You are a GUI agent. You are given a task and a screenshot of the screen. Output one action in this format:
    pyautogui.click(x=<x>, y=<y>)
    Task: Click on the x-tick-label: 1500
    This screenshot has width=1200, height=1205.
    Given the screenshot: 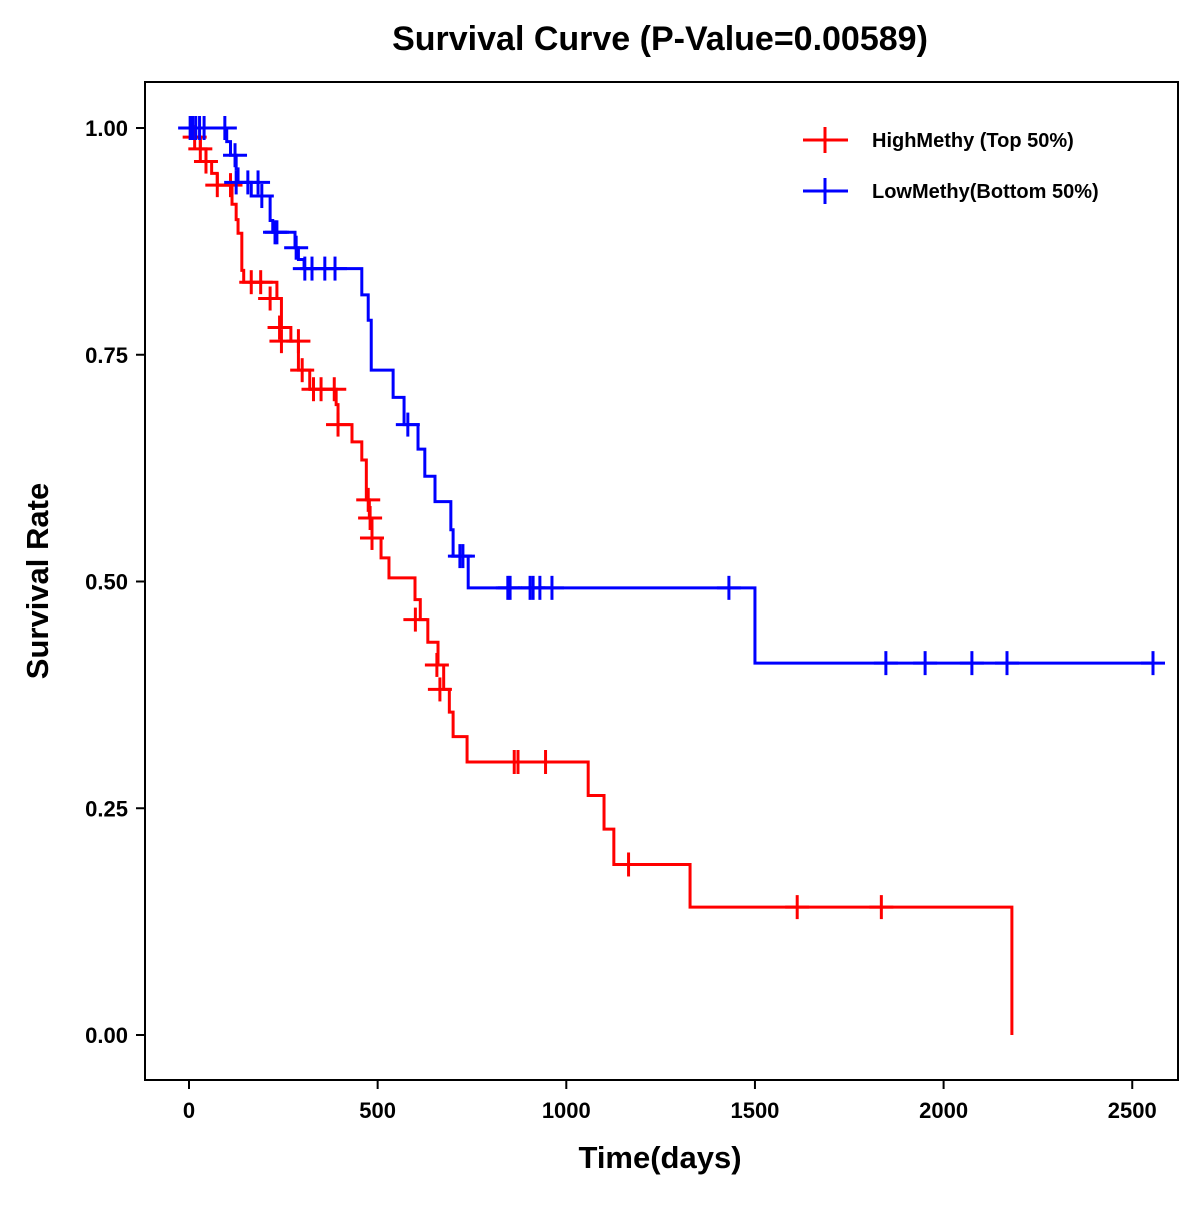 What is the action you would take?
    pyautogui.click(x=754, y=1110)
    